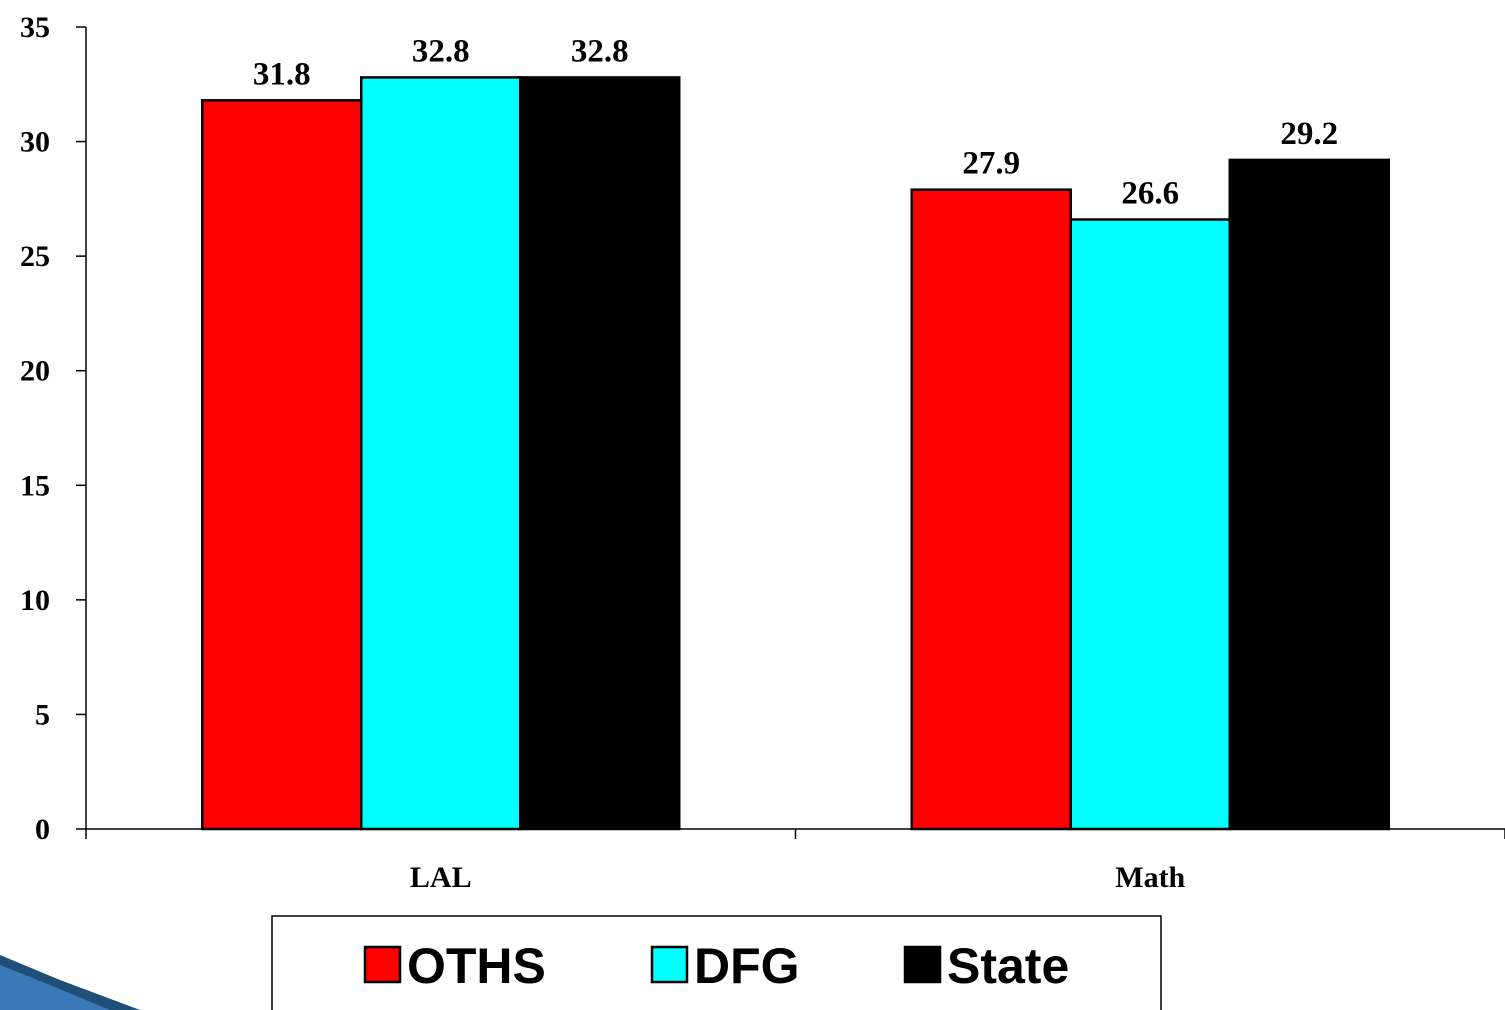 Image resolution: width=1505 pixels, height=1010 pixels. I want to click on data-label: 26.6, so click(1150, 193).